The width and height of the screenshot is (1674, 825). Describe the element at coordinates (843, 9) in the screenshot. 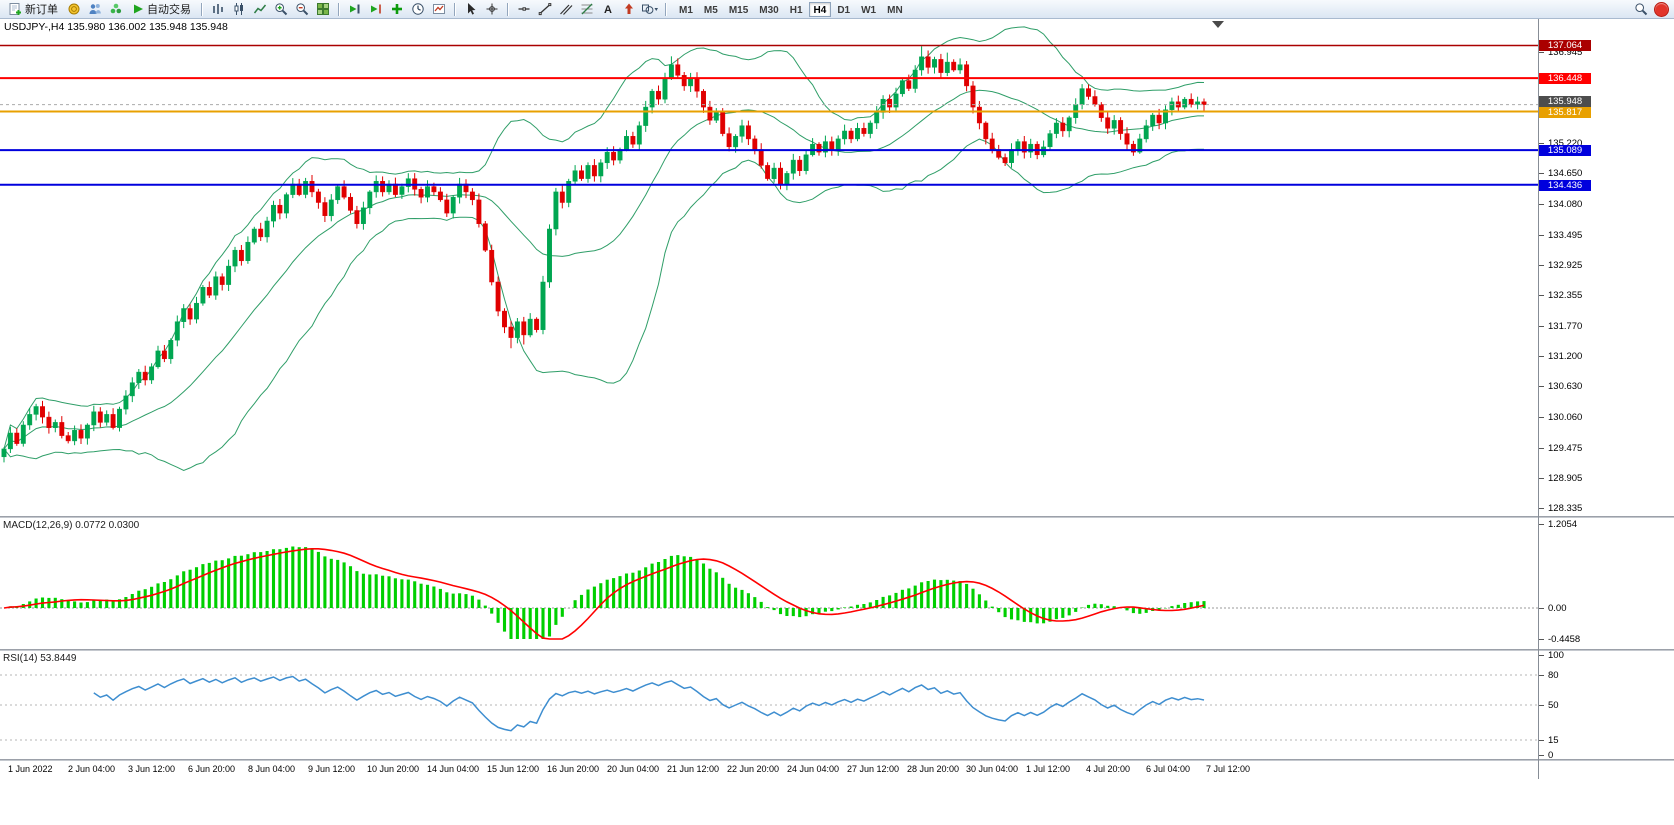

I see `timeframe-D1: D1` at that location.